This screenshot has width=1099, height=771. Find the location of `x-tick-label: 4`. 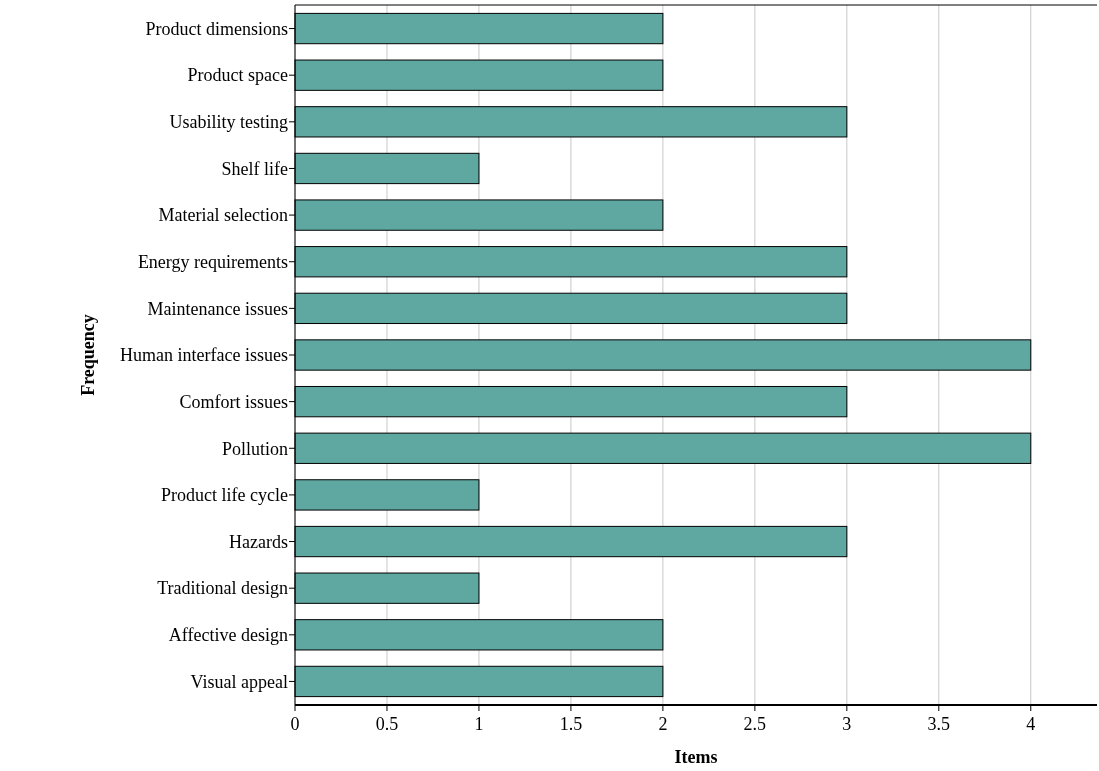

x-tick-label: 4 is located at coordinates (1031, 724).